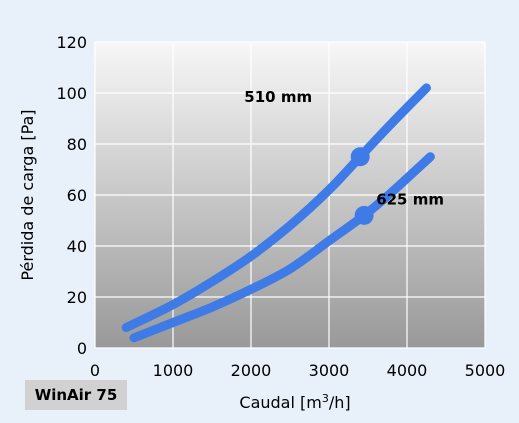  I want to click on product-badge: WinAir 75, so click(76, 395).